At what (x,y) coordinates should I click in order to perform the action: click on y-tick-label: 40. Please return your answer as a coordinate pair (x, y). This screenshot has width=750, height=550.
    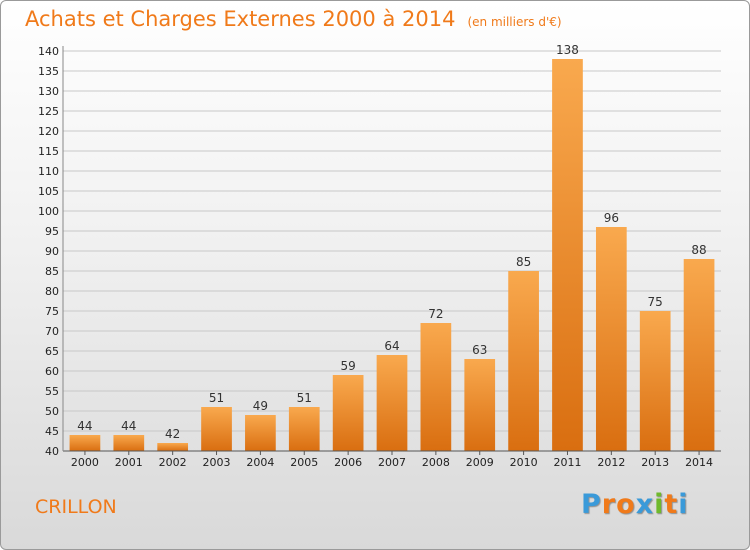
    Looking at the image, I should click on (52, 451).